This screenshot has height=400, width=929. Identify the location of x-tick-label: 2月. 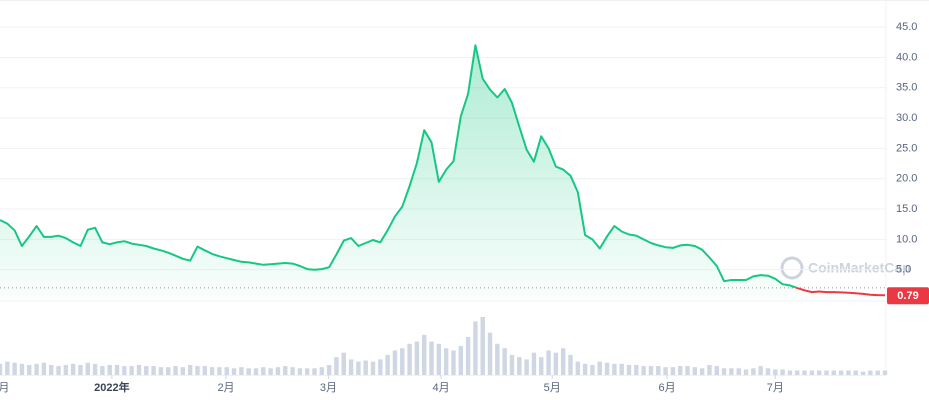
(225, 388).